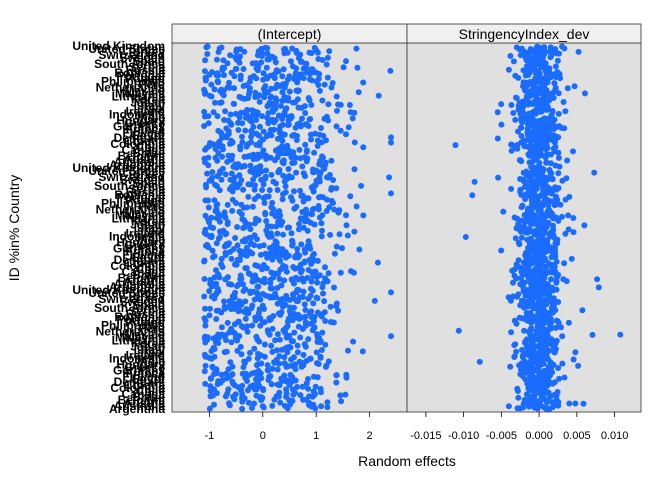 This screenshot has height=480, width=672. Describe the element at coordinates (149, 109) in the screenshot. I see `y-tick-label: Israel` at that location.